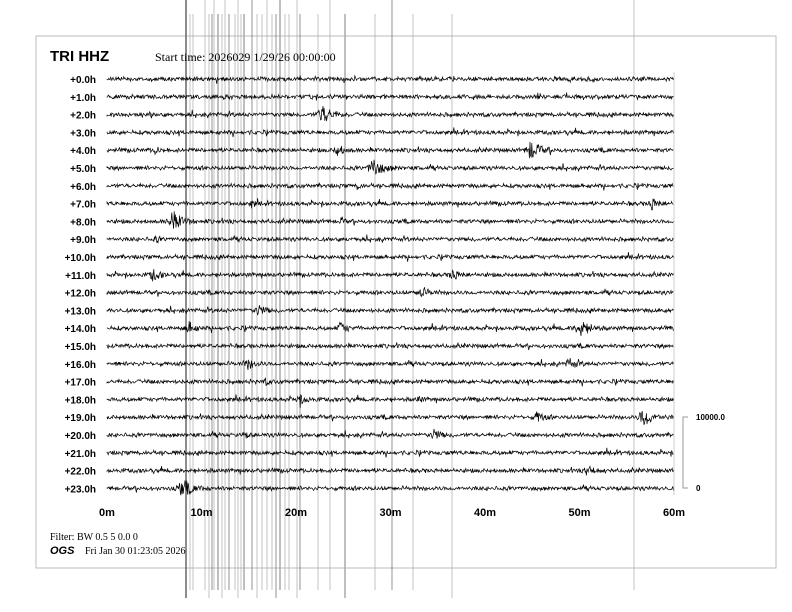 The width and height of the screenshot is (792, 612). What do you see at coordinates (80, 365) in the screenshot?
I see `row-label: +16.0h` at bounding box center [80, 365].